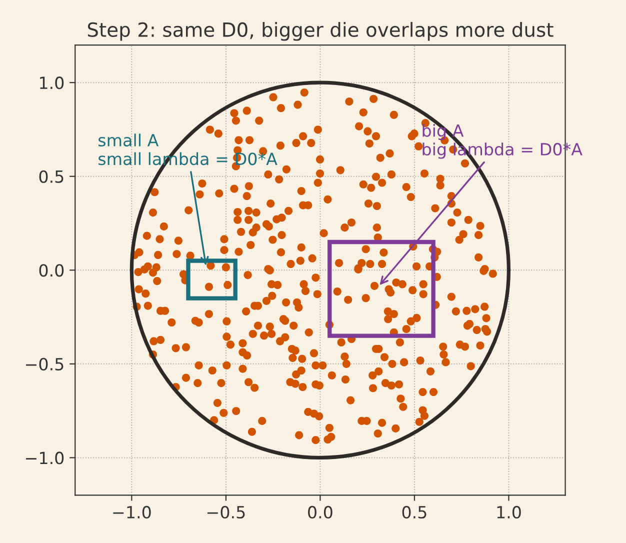 Image resolution: width=626 pixels, height=543 pixels. What do you see at coordinates (509, 512) in the screenshot?
I see `x-tick-label: 1.0` at bounding box center [509, 512].